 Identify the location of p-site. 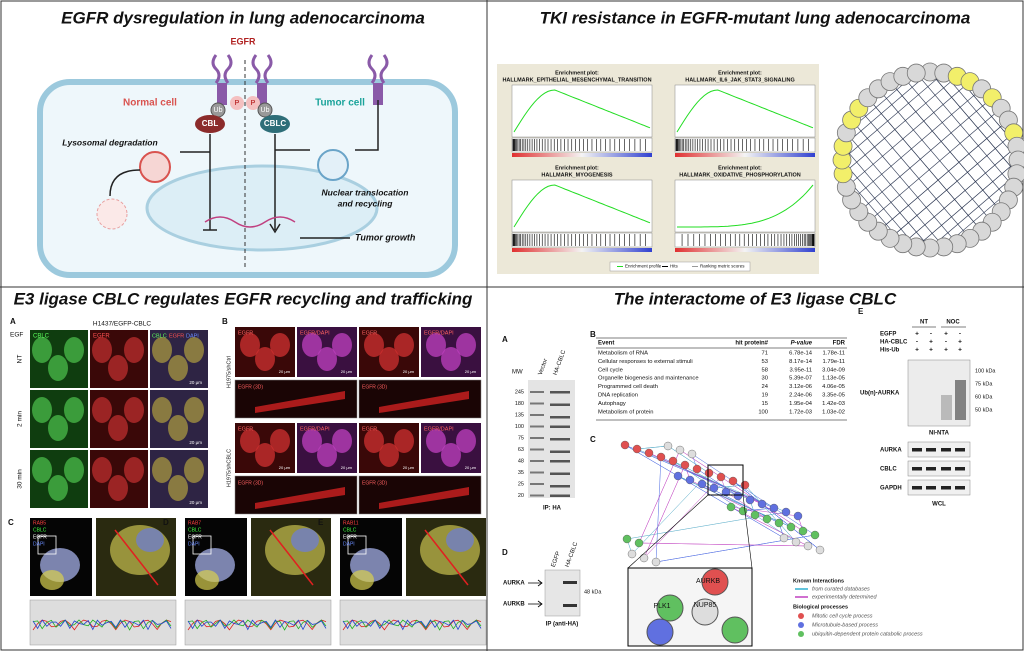
(237, 103).